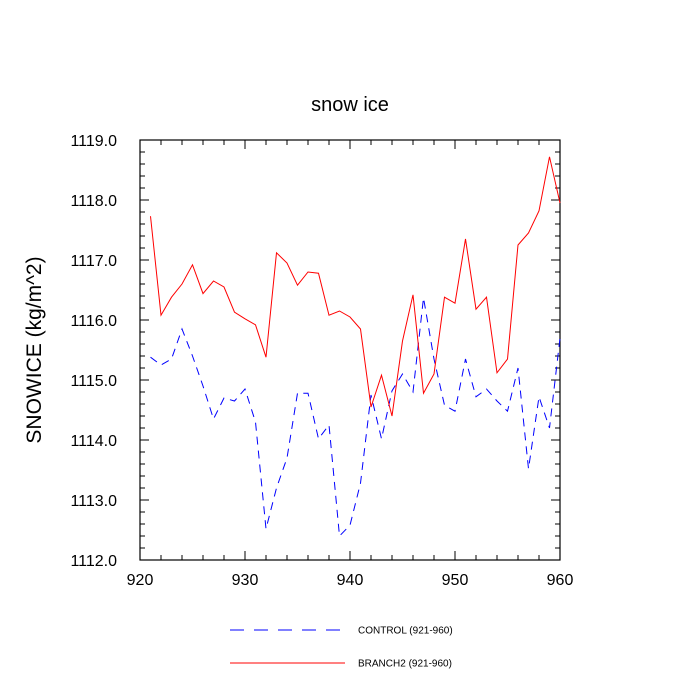 The height and width of the screenshot is (700, 700). What do you see at coordinates (455, 580) in the screenshot?
I see `x-tick-label: 950` at bounding box center [455, 580].